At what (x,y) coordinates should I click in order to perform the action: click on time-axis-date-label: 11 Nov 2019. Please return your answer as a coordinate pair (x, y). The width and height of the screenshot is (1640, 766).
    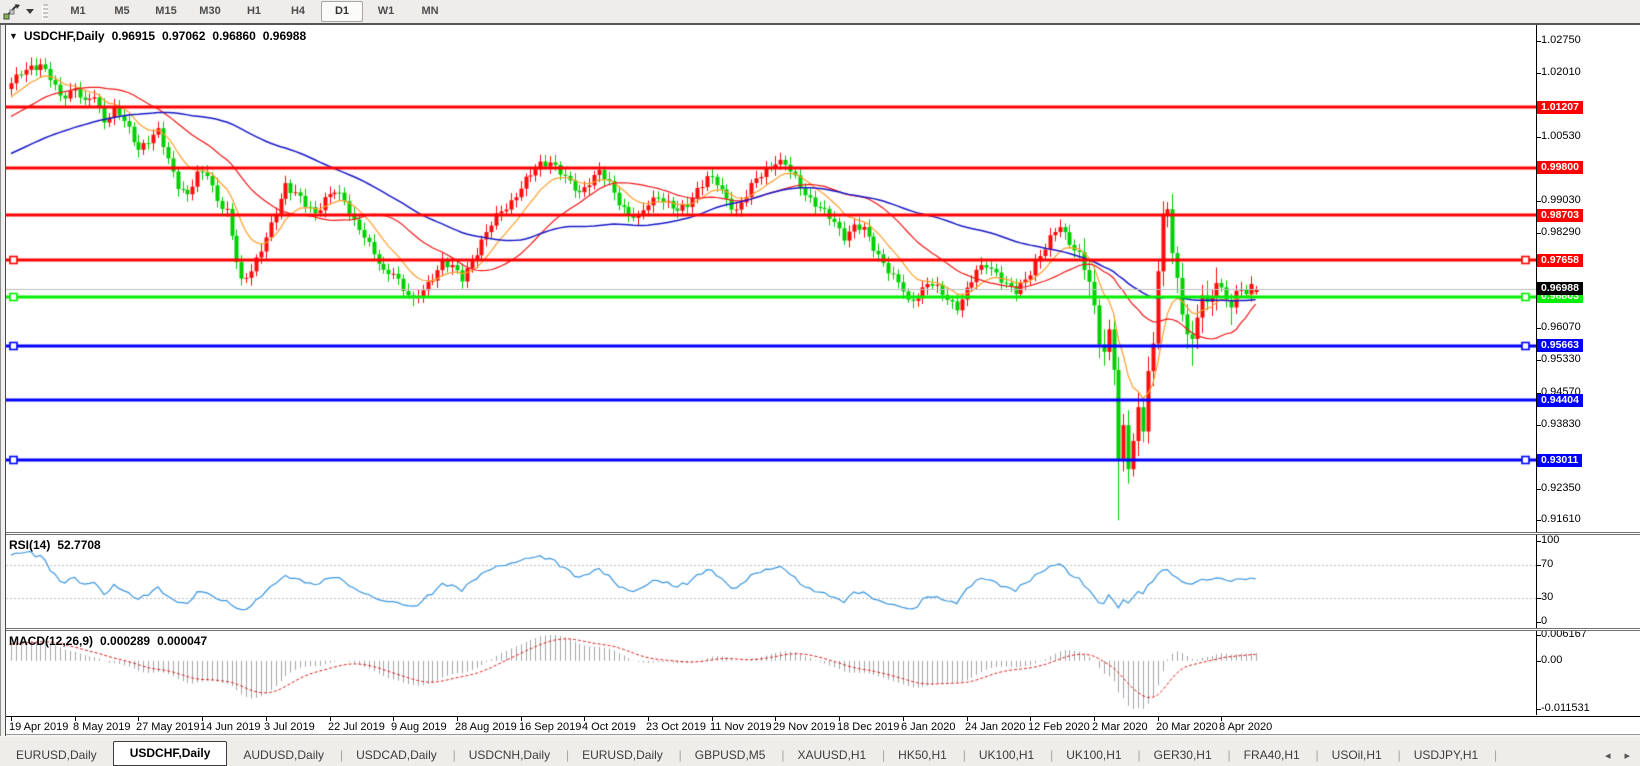
    Looking at the image, I should click on (741, 727).